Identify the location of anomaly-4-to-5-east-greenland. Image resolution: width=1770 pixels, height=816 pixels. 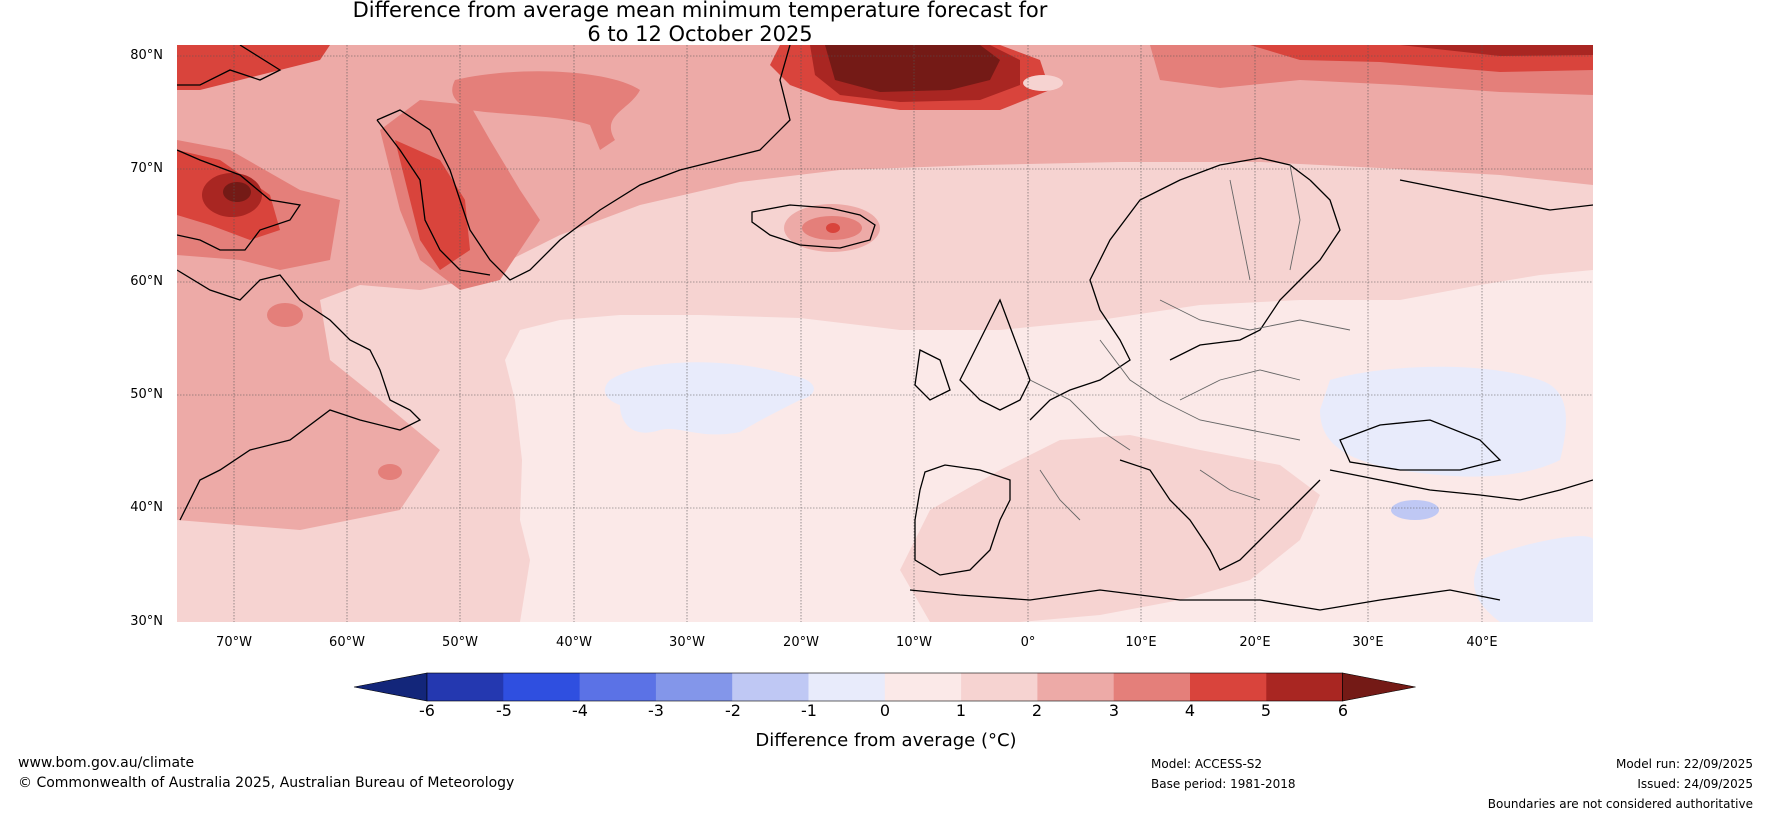
(432, 205).